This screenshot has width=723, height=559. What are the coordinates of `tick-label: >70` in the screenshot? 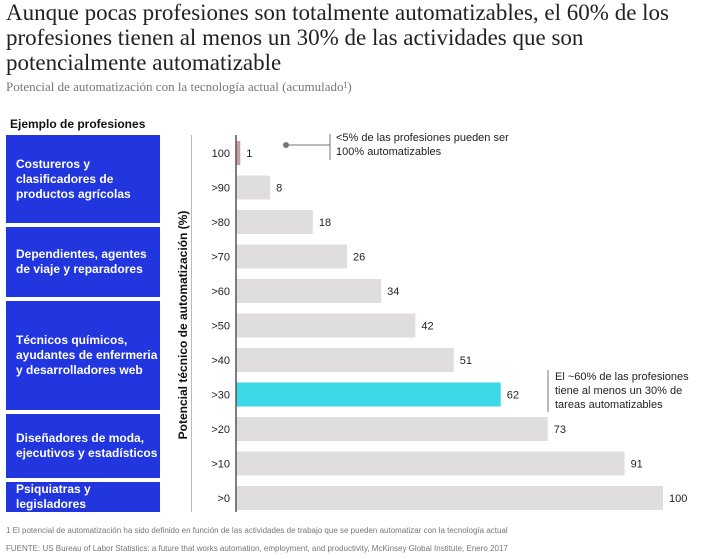 It's located at (220, 258).